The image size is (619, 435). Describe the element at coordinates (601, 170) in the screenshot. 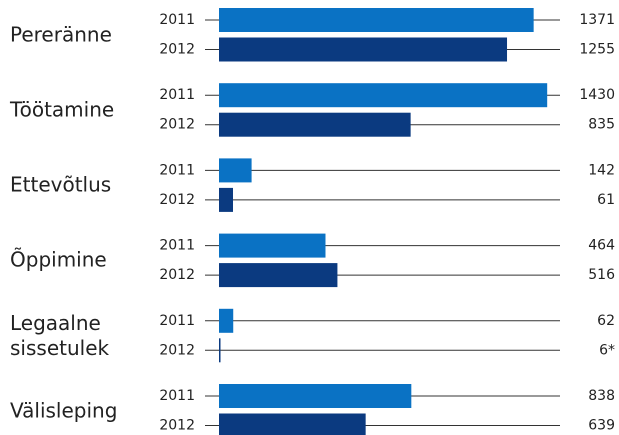

I see `value-label: 142` at that location.